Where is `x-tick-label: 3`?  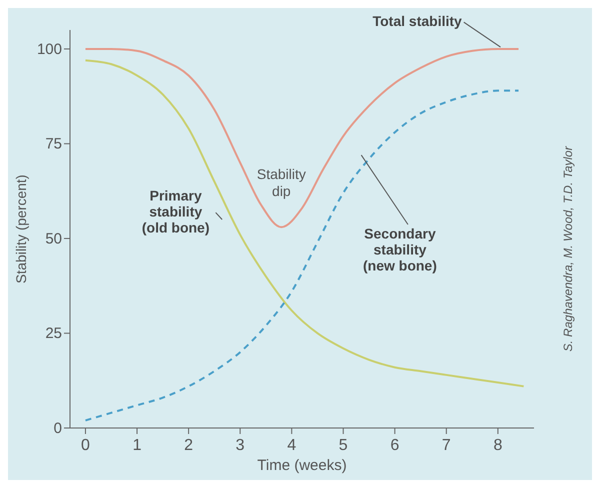 x-tick-label: 3 is located at coordinates (240, 445).